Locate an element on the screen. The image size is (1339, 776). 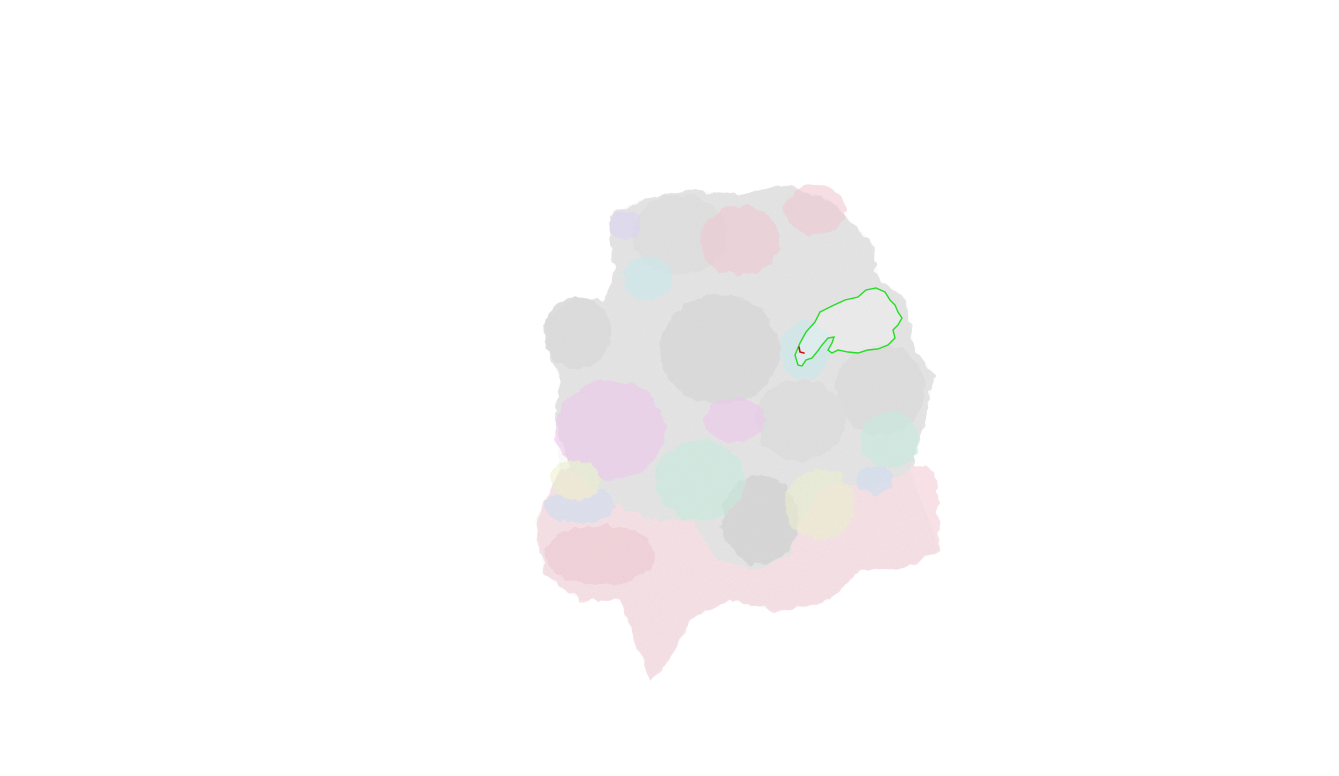
ligand-marker is located at coordinates (801, 350).